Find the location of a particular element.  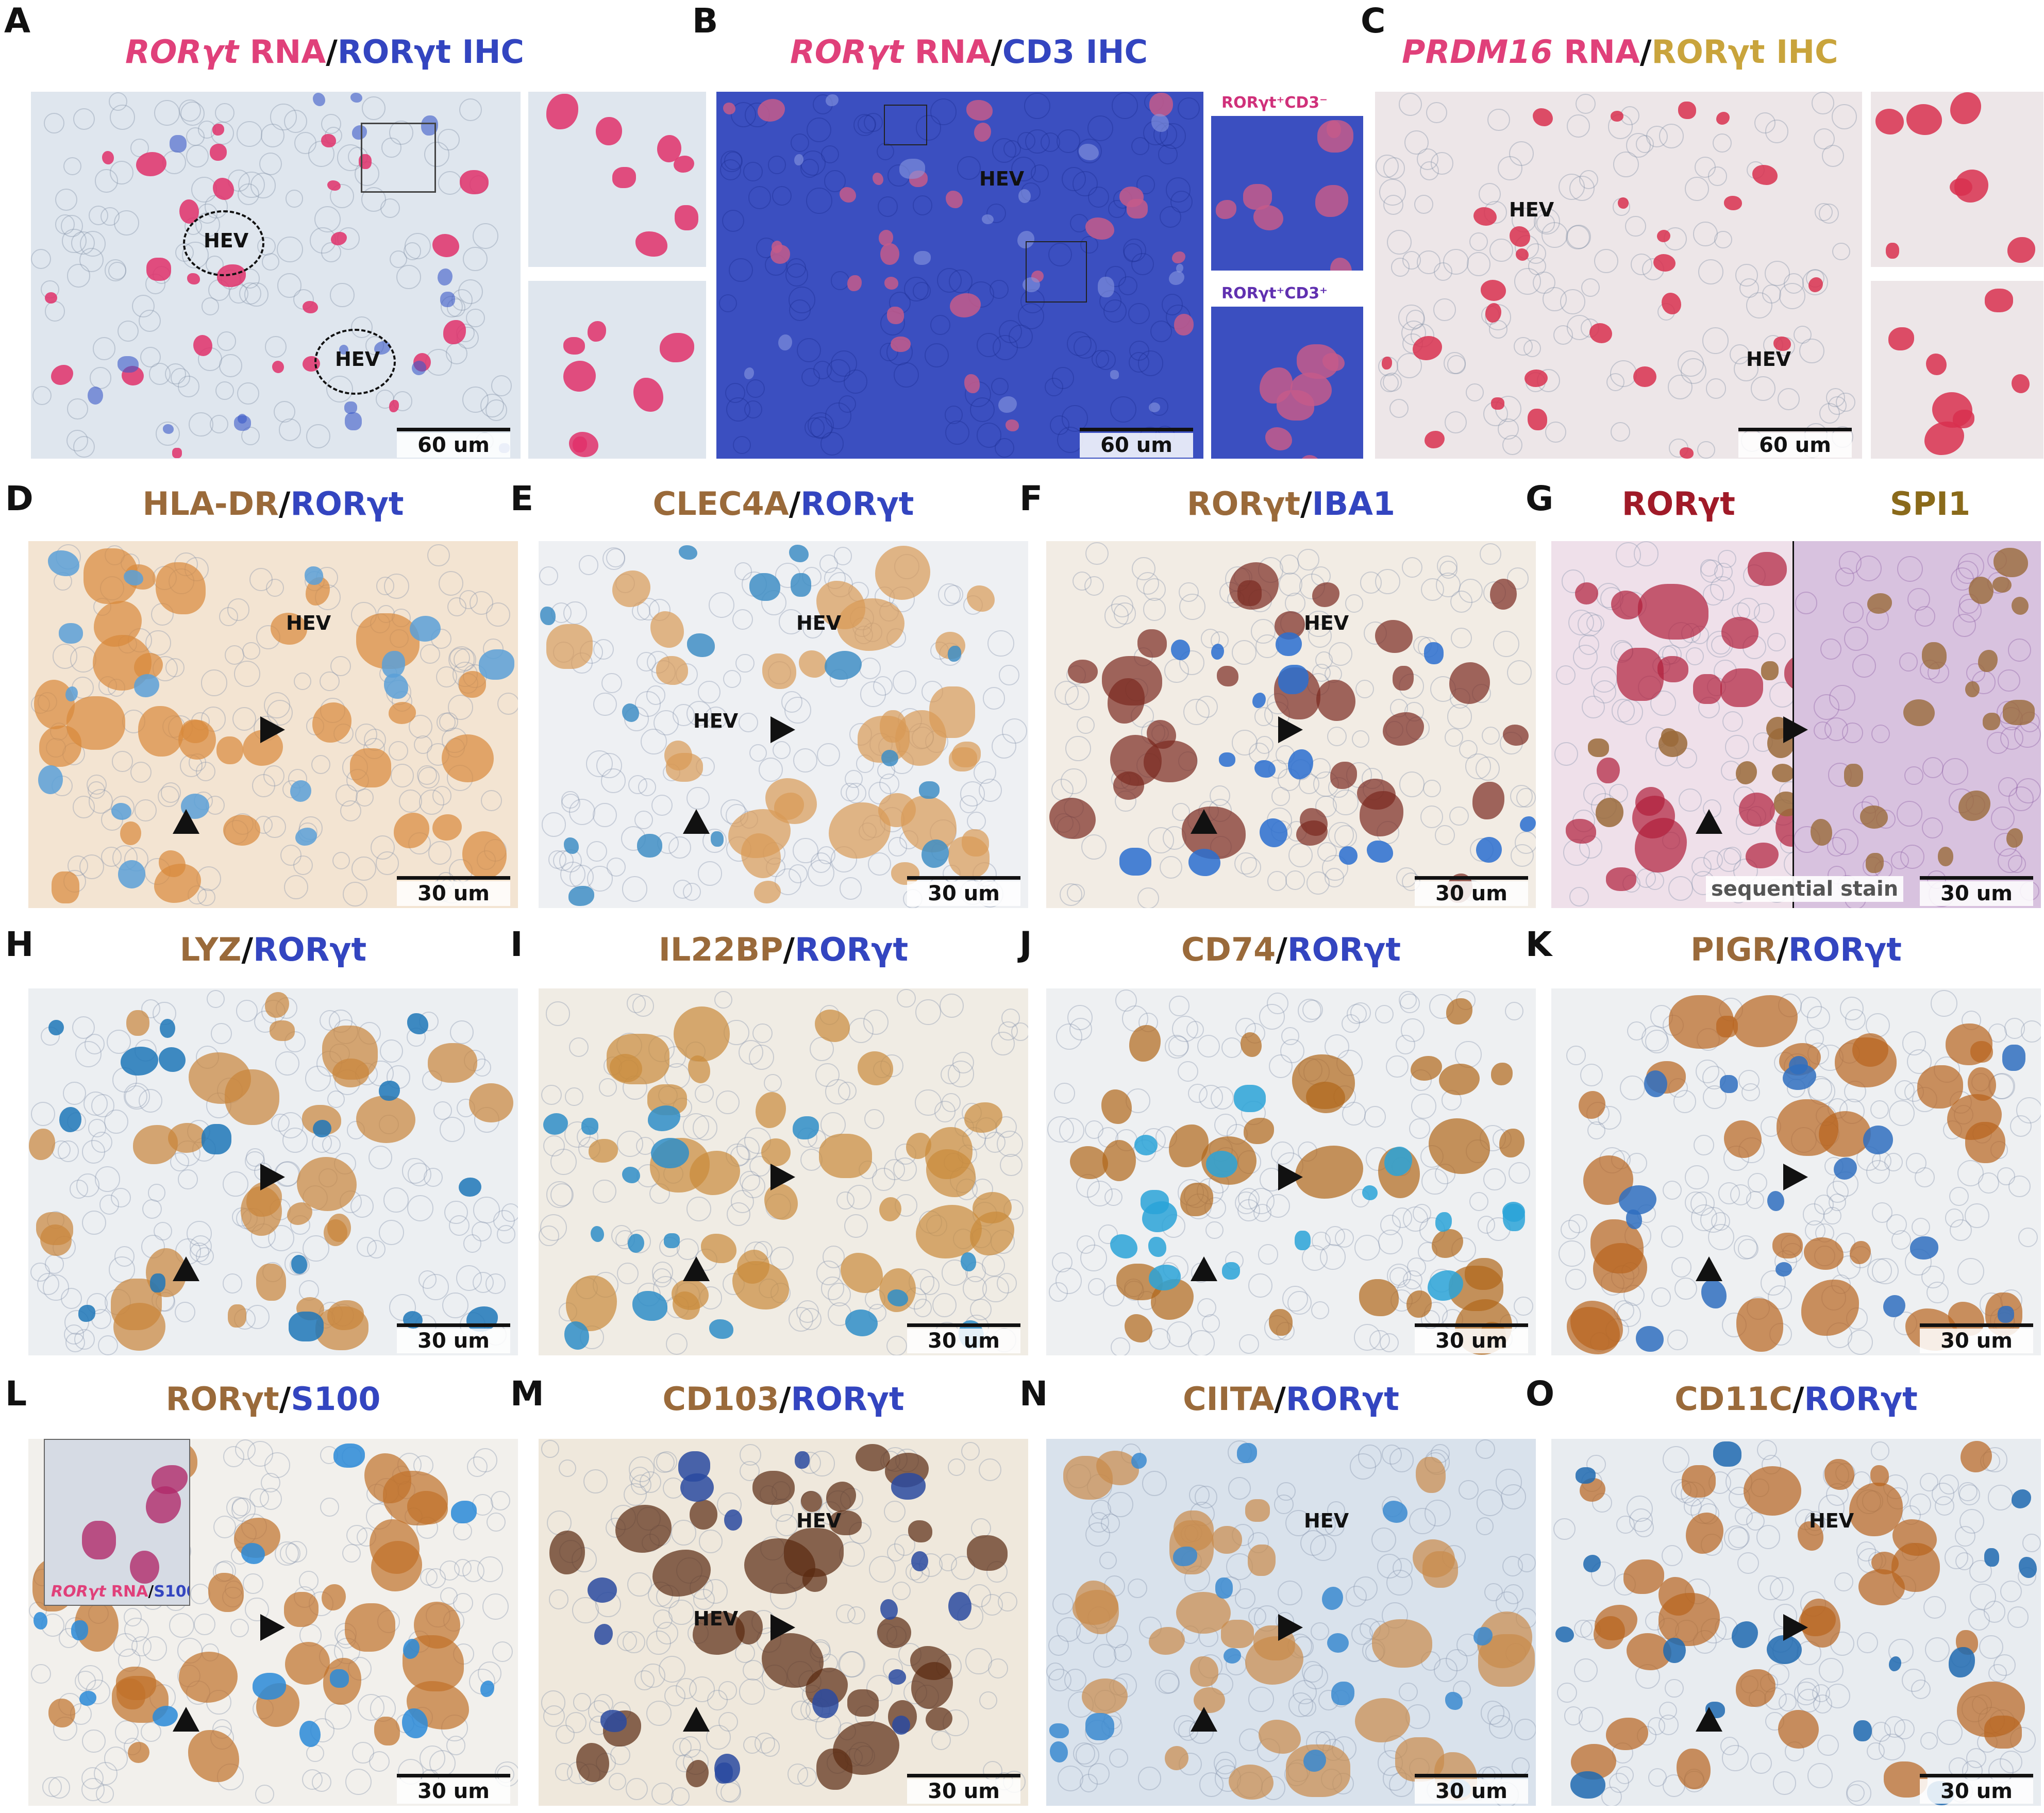

micrograph-N: HEV 30 um is located at coordinates (1291, 1622).